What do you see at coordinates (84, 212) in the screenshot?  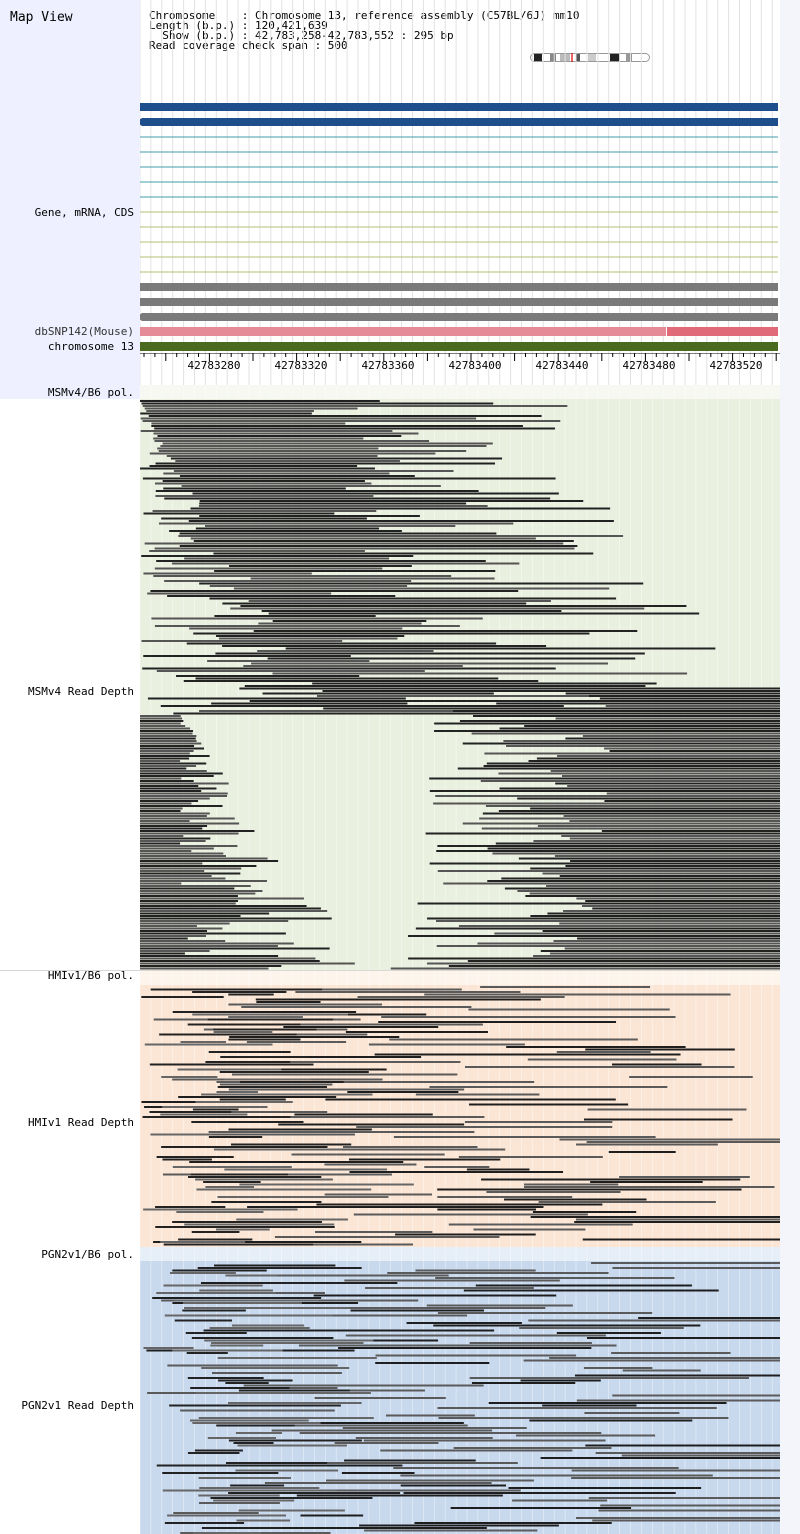 I see `gene-track-label: Gene, mRNA, CDS` at bounding box center [84, 212].